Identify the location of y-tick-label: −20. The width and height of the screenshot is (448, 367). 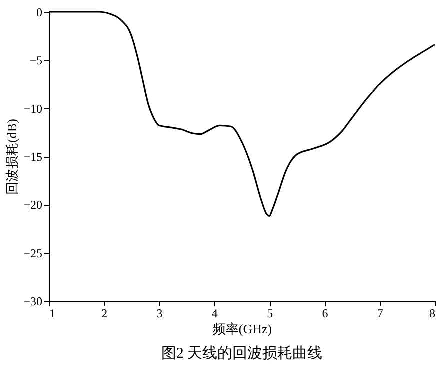
(33, 205).